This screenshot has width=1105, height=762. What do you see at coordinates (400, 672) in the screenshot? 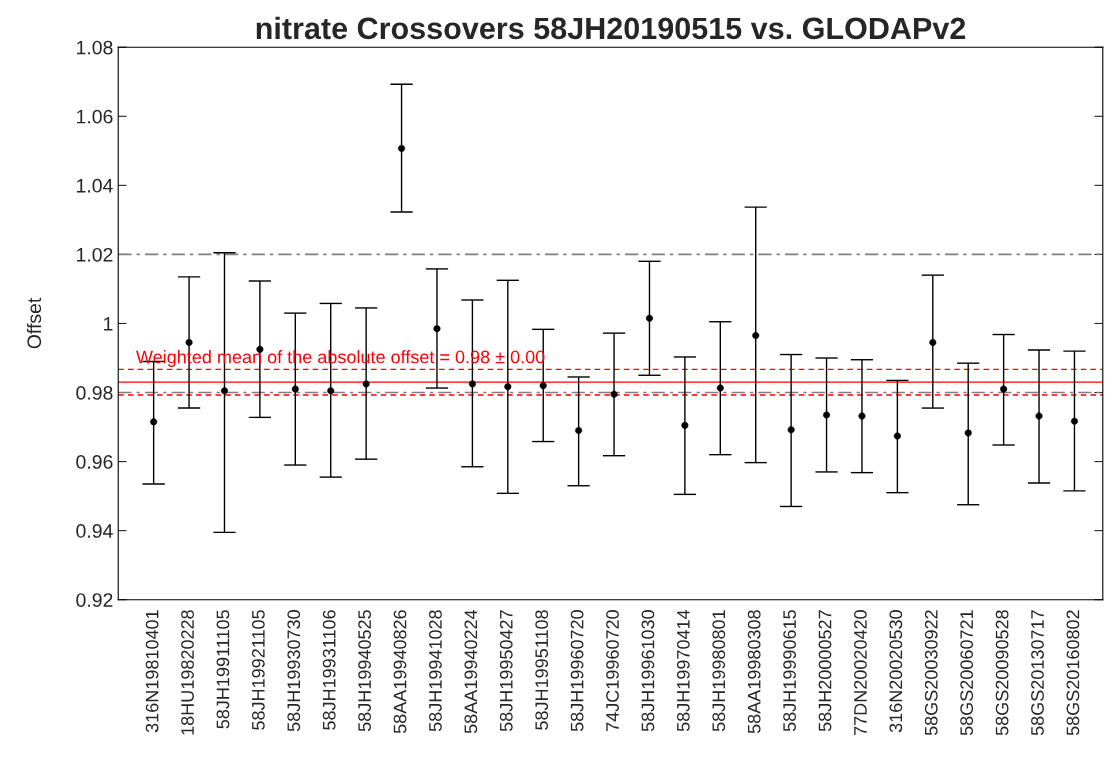
I see `x-tick-label: 58AA19940826` at bounding box center [400, 672].